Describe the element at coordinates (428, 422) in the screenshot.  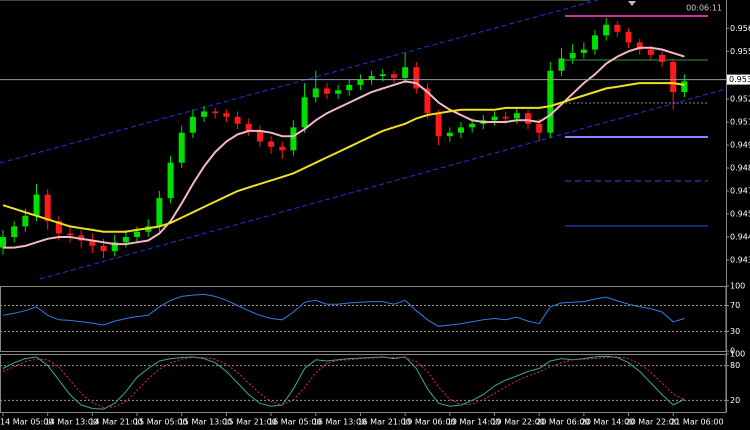
I see `x-tick-label: 19 Mar 06:00` at that location.